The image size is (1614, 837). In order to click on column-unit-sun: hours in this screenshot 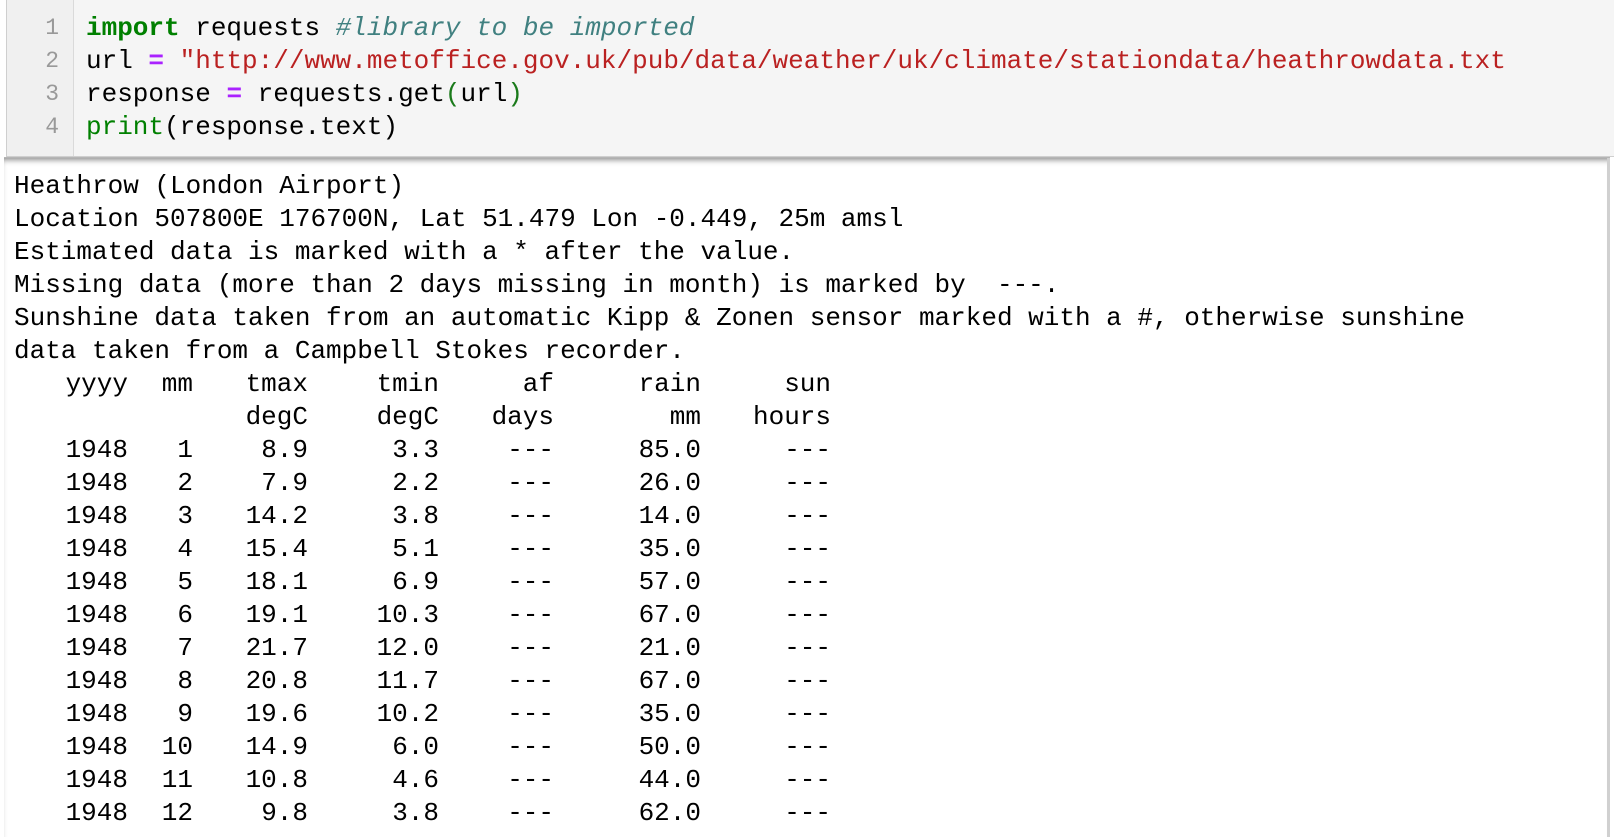, I will do `click(791, 417)`.